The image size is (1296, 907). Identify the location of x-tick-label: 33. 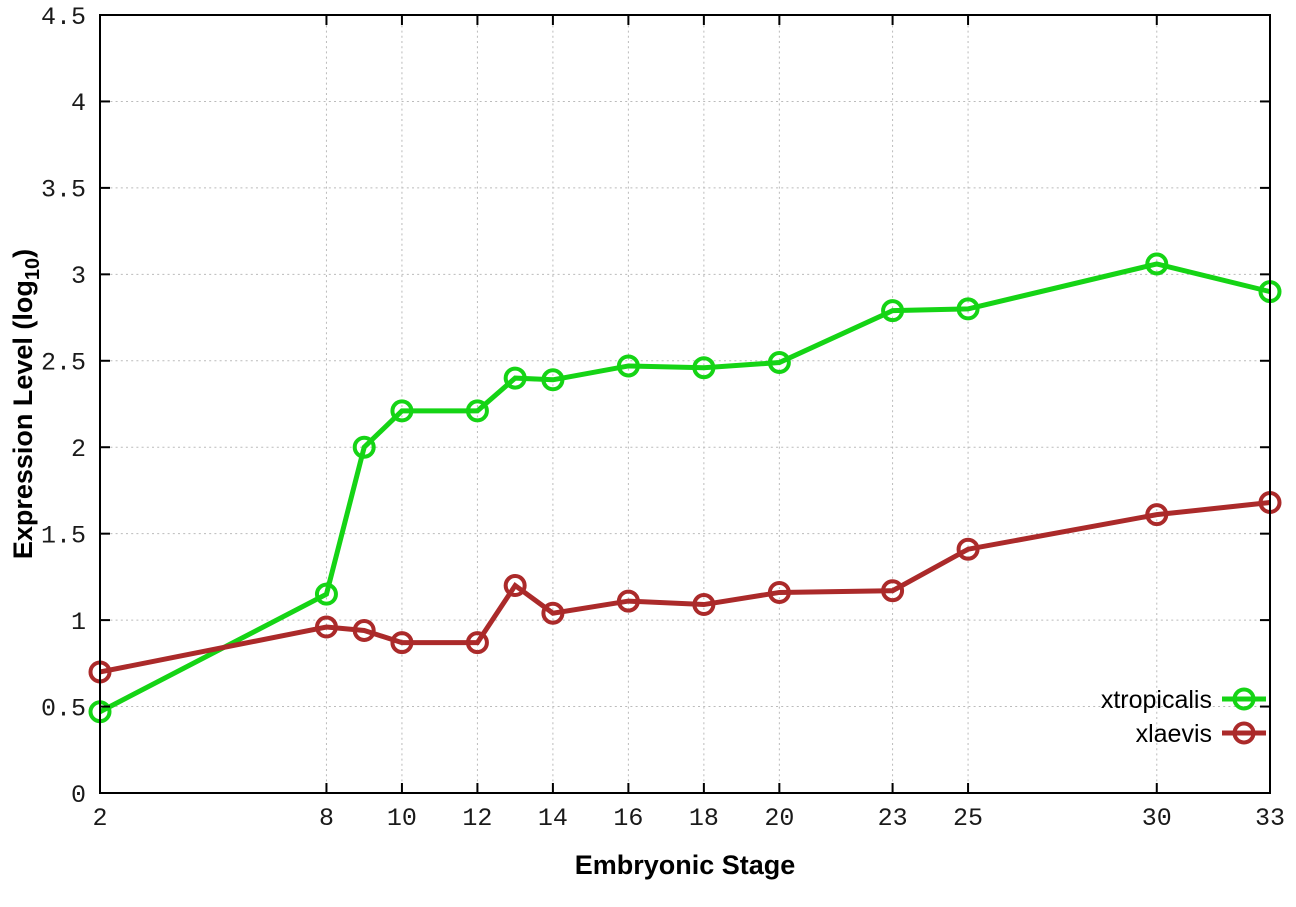
(1270, 818).